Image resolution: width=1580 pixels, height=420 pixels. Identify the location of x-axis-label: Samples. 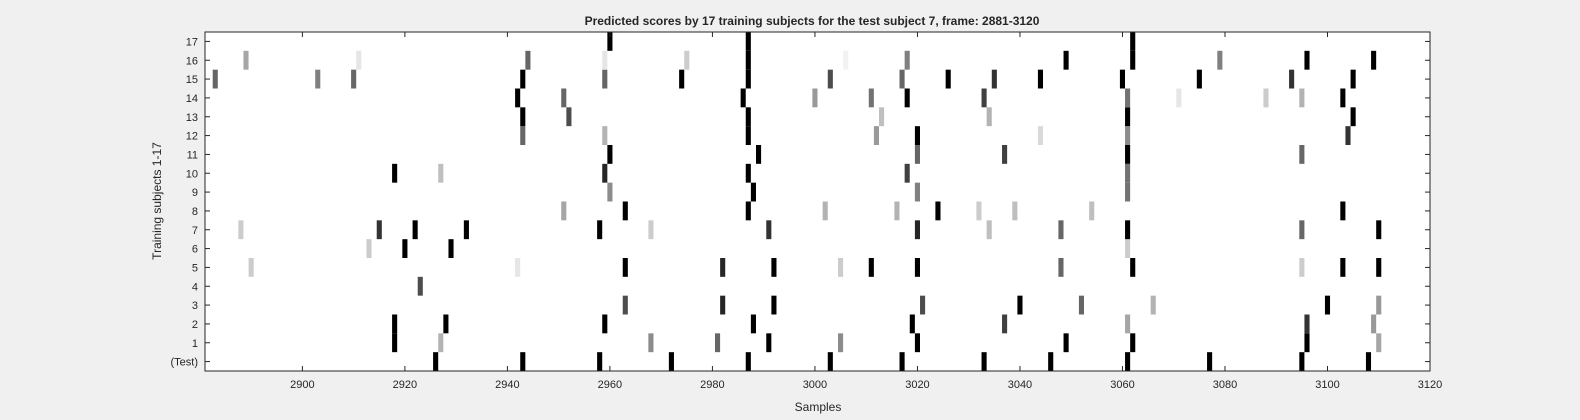
(818, 407).